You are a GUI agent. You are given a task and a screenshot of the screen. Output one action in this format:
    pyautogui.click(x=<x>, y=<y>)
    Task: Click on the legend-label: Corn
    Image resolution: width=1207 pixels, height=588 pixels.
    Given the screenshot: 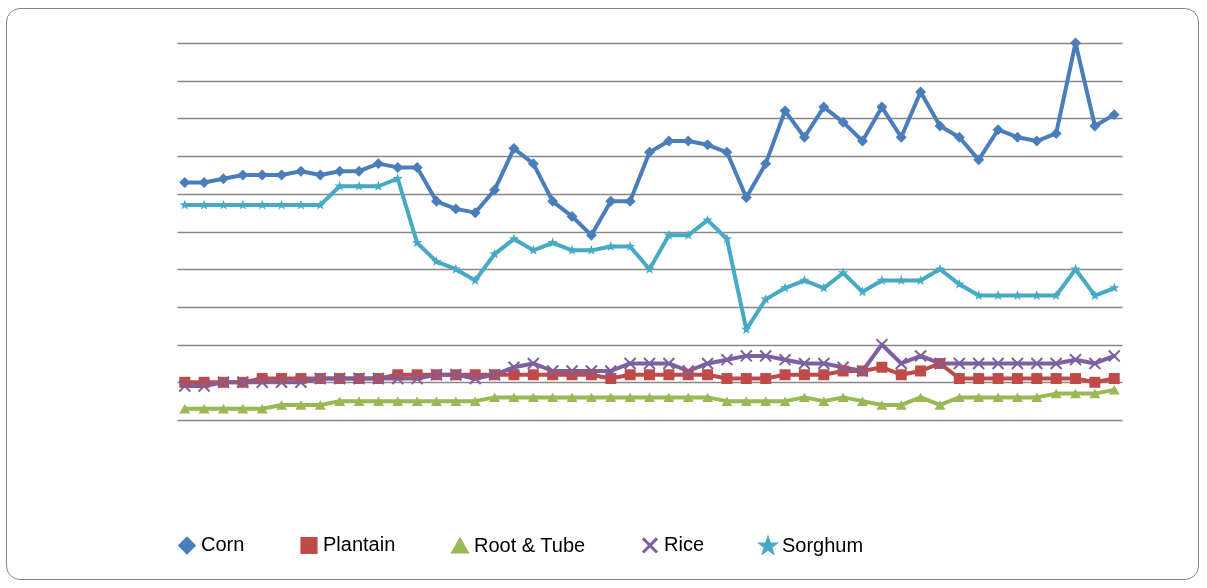 What is the action you would take?
    pyautogui.click(x=223, y=544)
    